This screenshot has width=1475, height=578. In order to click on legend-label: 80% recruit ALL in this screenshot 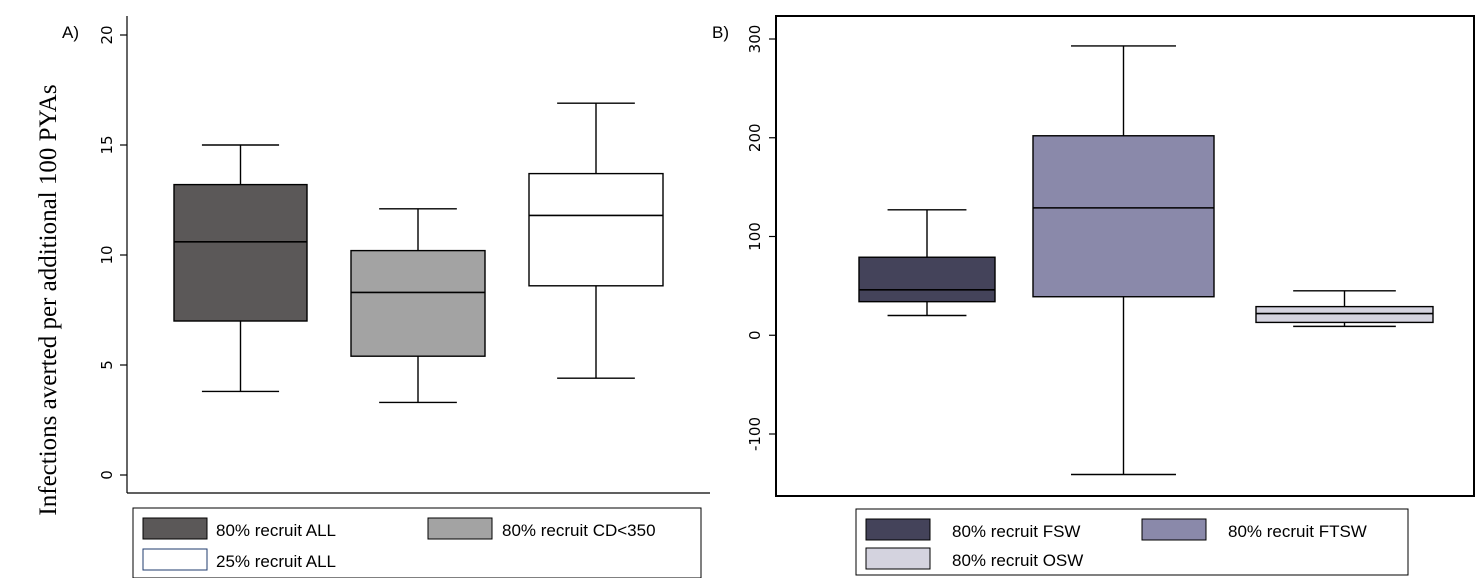, I will do `click(276, 530)`.